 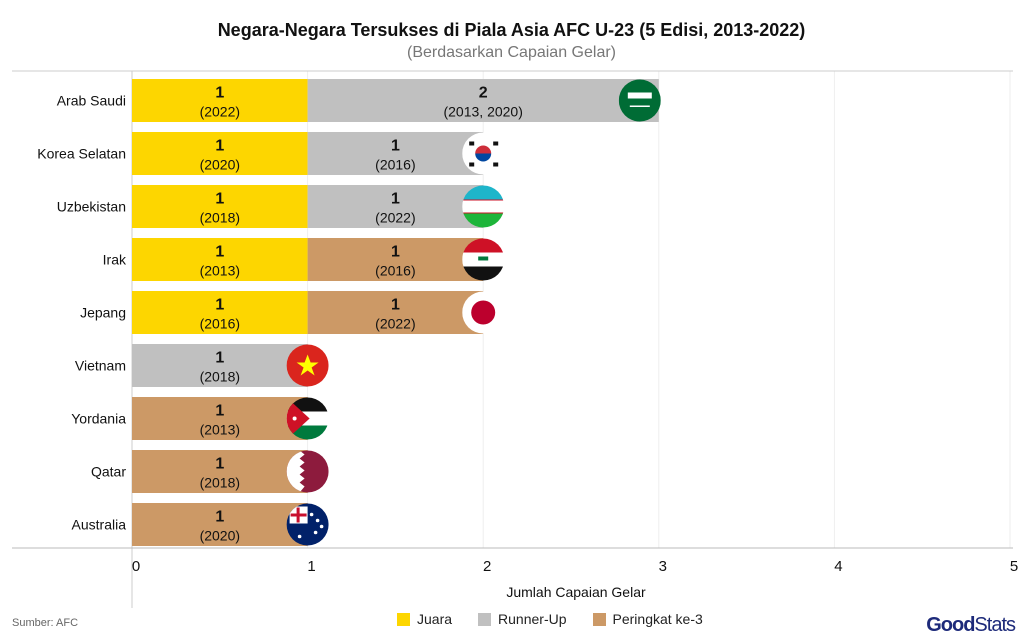 I want to click on flag-south-korea-icon, so click(x=483, y=153).